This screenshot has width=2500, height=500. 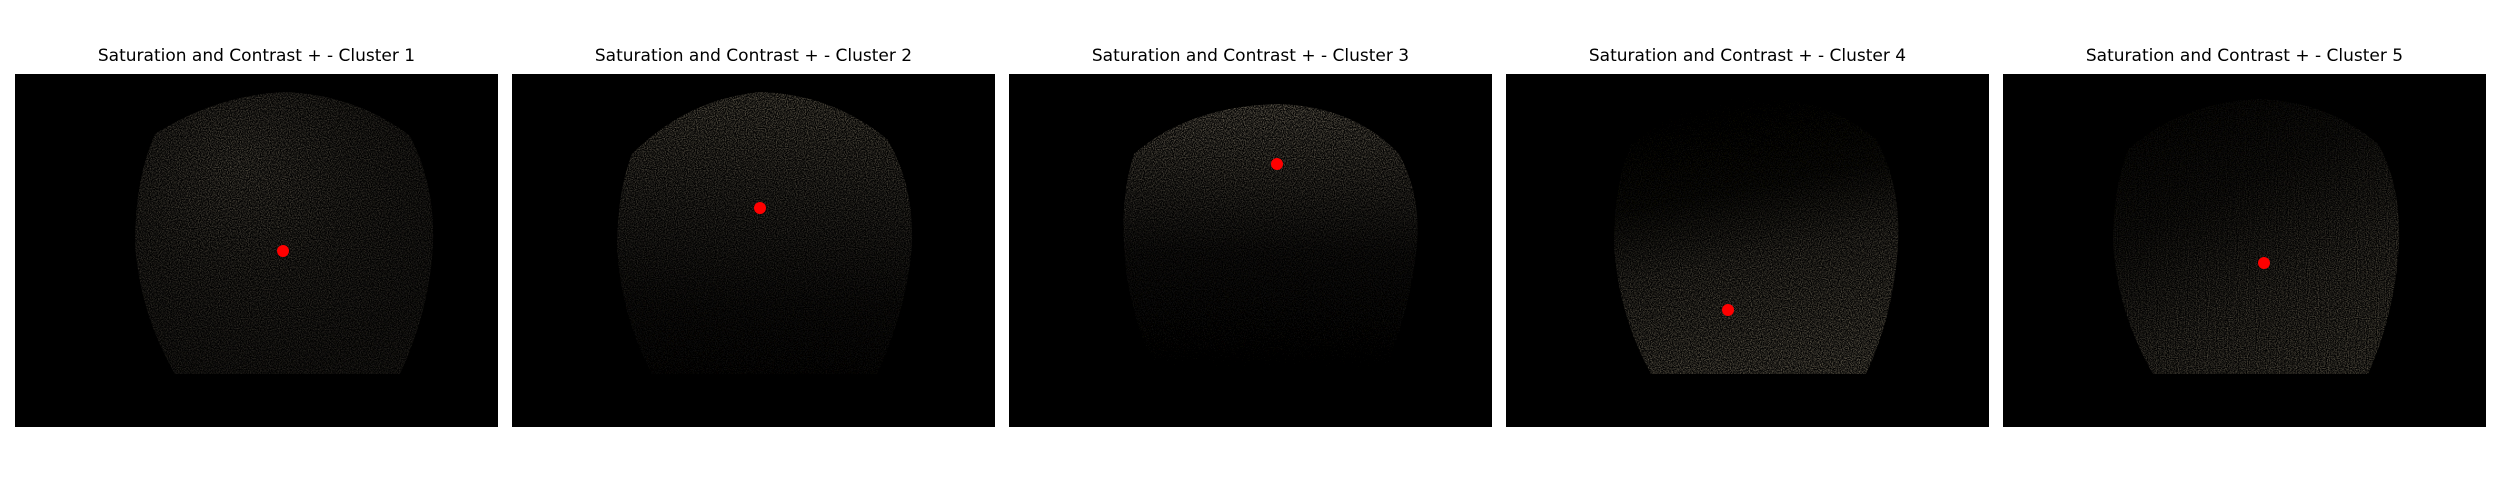 What do you see at coordinates (1250, 56) in the screenshot?
I see `panel-title: Saturation and Contrast + - Cluster 3` at bounding box center [1250, 56].